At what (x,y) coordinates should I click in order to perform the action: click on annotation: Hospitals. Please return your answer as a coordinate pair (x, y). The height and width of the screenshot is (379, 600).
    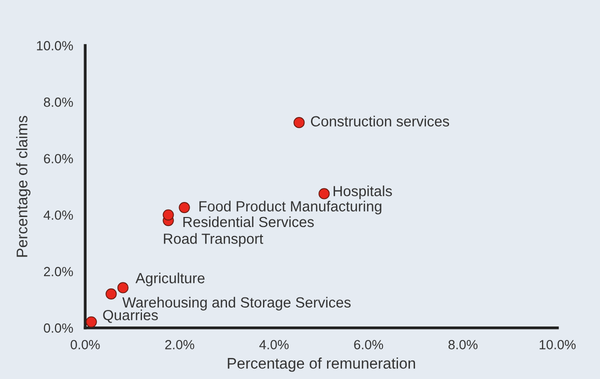
    Looking at the image, I should click on (363, 193).